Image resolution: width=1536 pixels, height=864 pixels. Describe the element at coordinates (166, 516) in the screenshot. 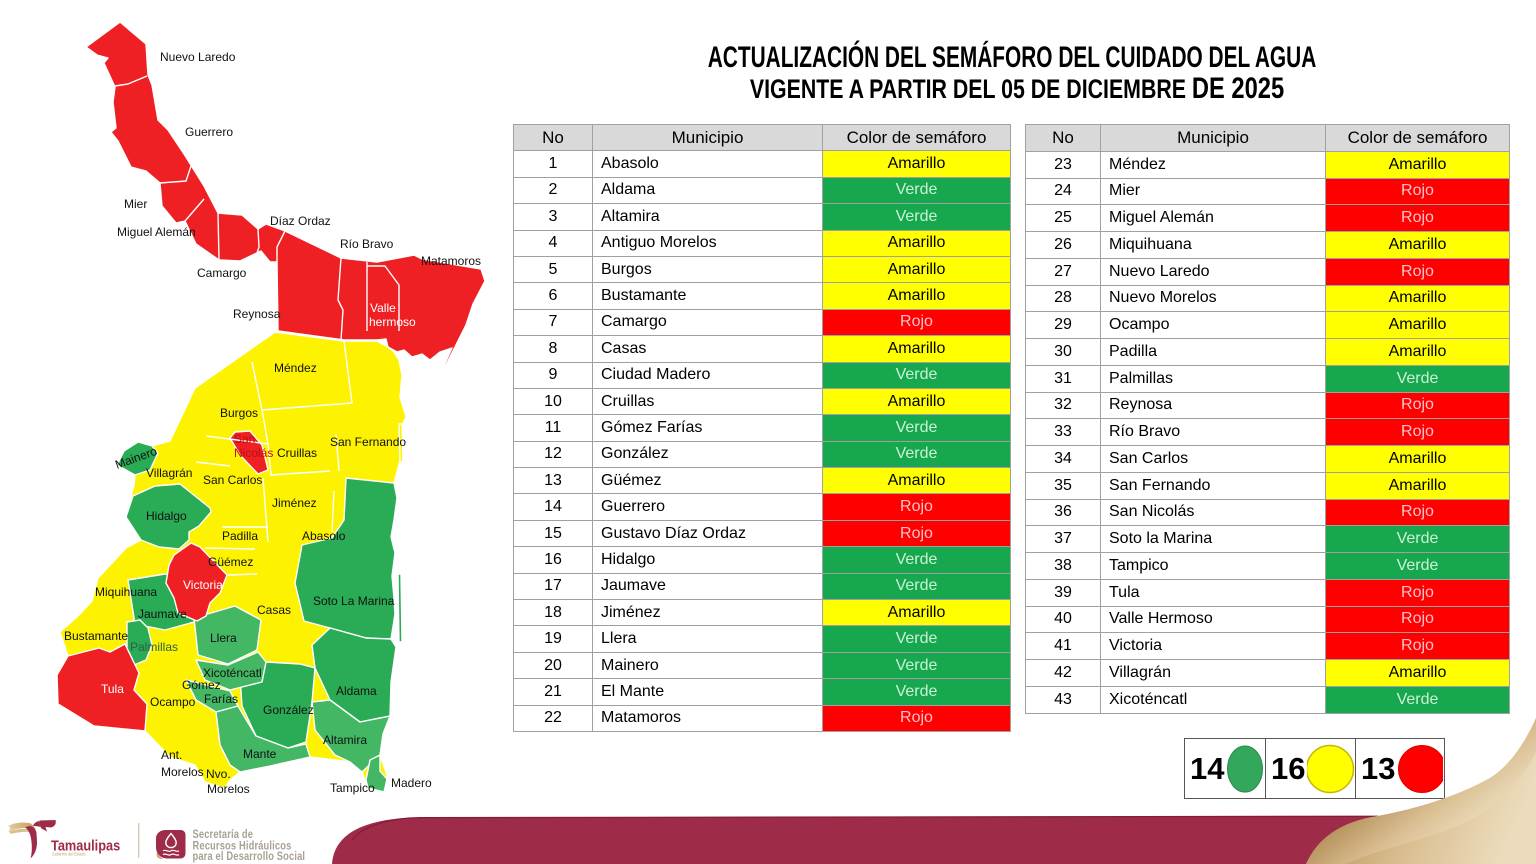

I see `svg-text: Hidalgo` at that location.